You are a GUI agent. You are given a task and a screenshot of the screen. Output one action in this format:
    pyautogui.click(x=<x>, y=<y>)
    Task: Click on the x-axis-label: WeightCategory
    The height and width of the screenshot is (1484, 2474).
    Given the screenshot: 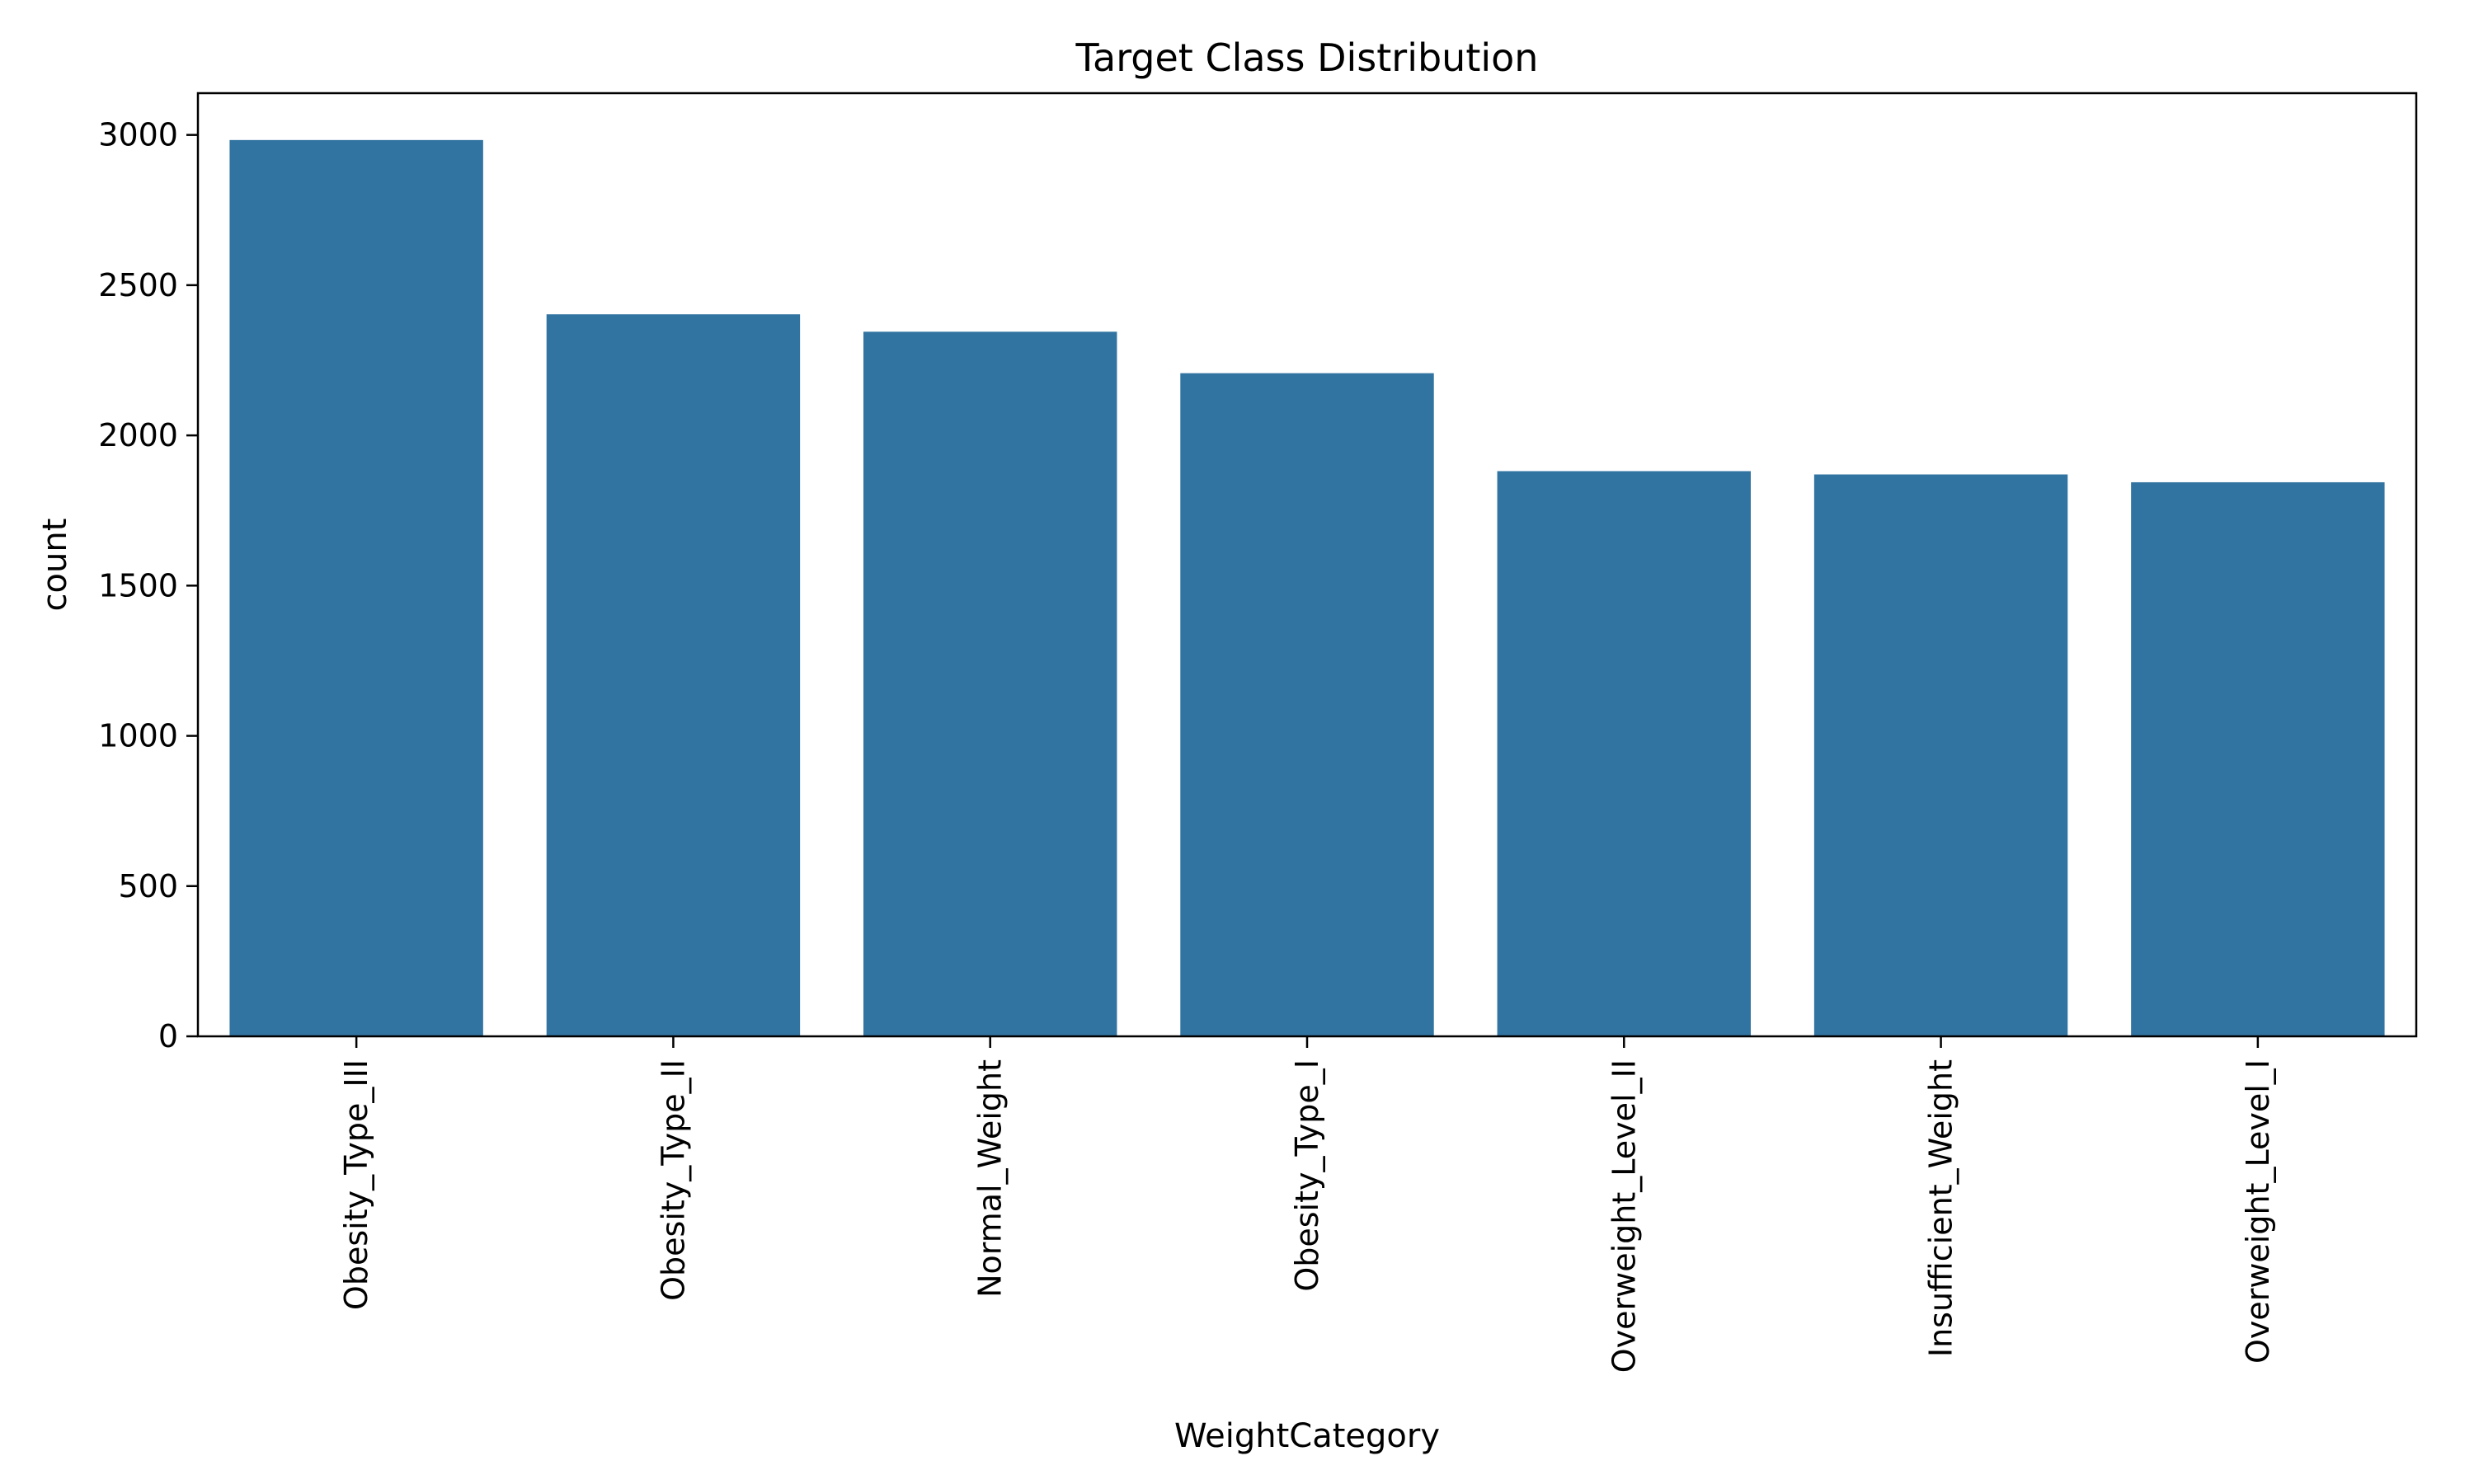 What is the action you would take?
    pyautogui.click(x=1307, y=1436)
    